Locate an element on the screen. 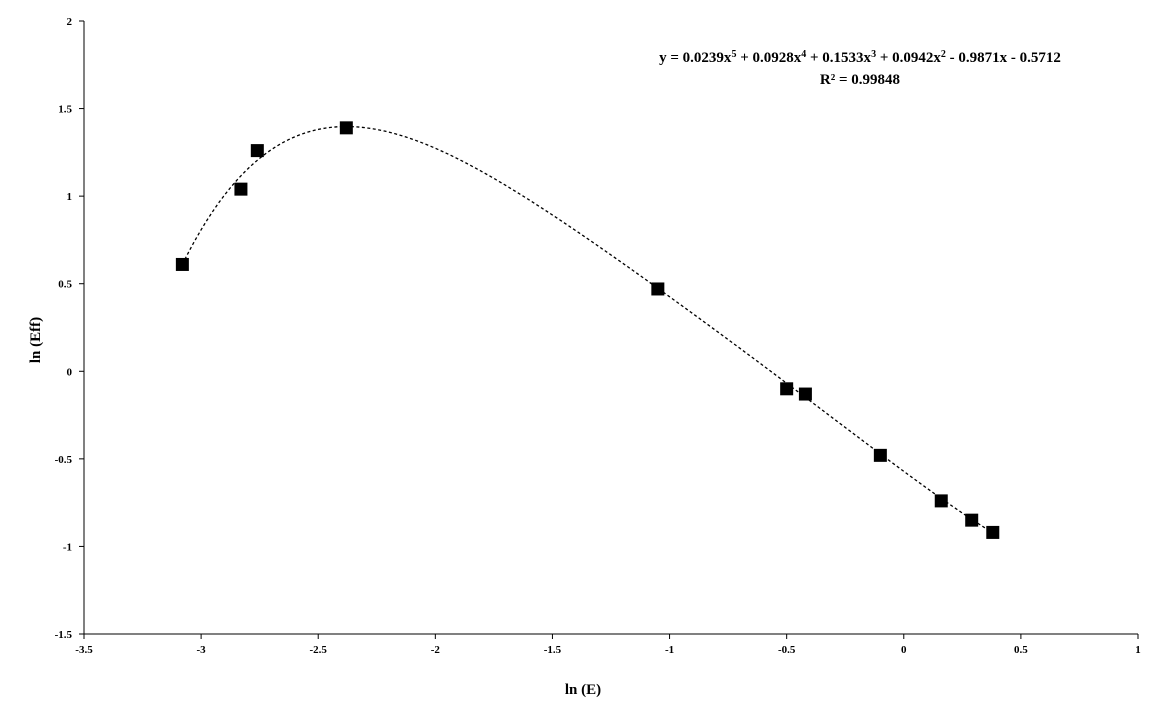 The height and width of the screenshot is (708, 1151). y-tick-label: 0 is located at coordinates (70, 372).